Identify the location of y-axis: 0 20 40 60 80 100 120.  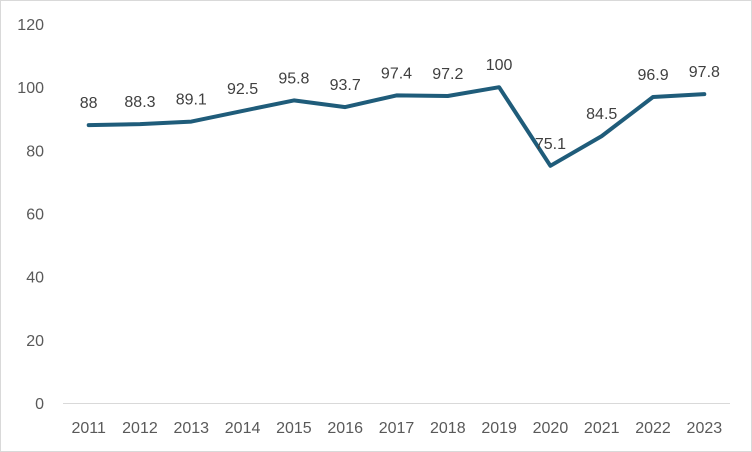
(30, 215).